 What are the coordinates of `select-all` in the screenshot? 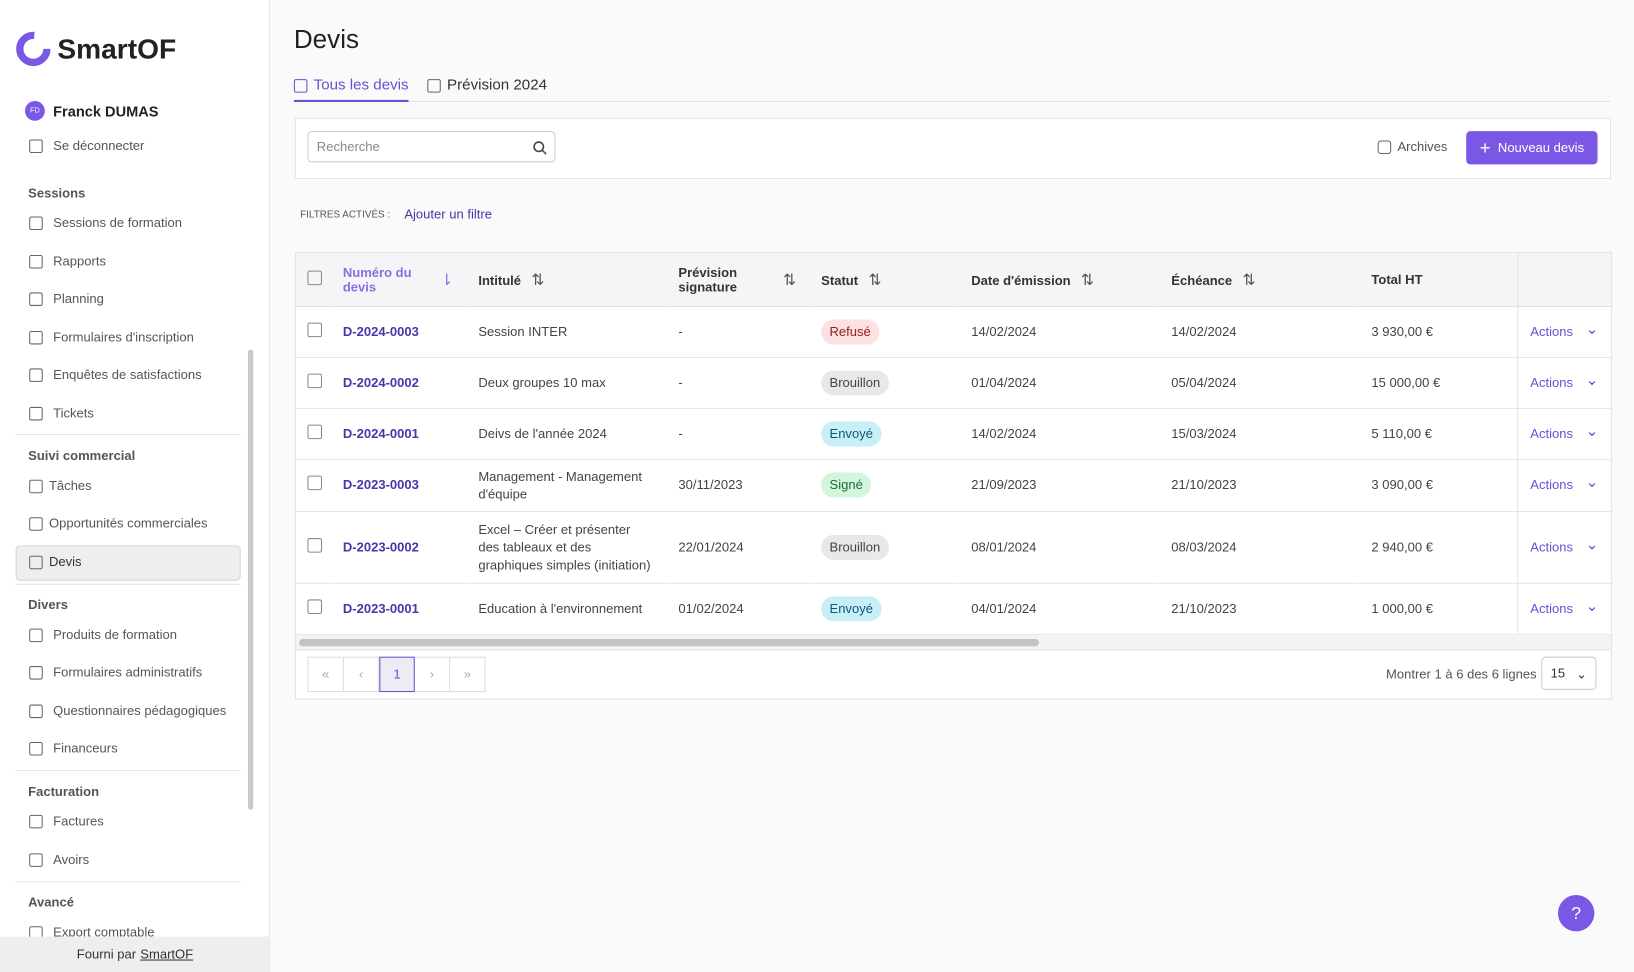 It's located at (315, 278).